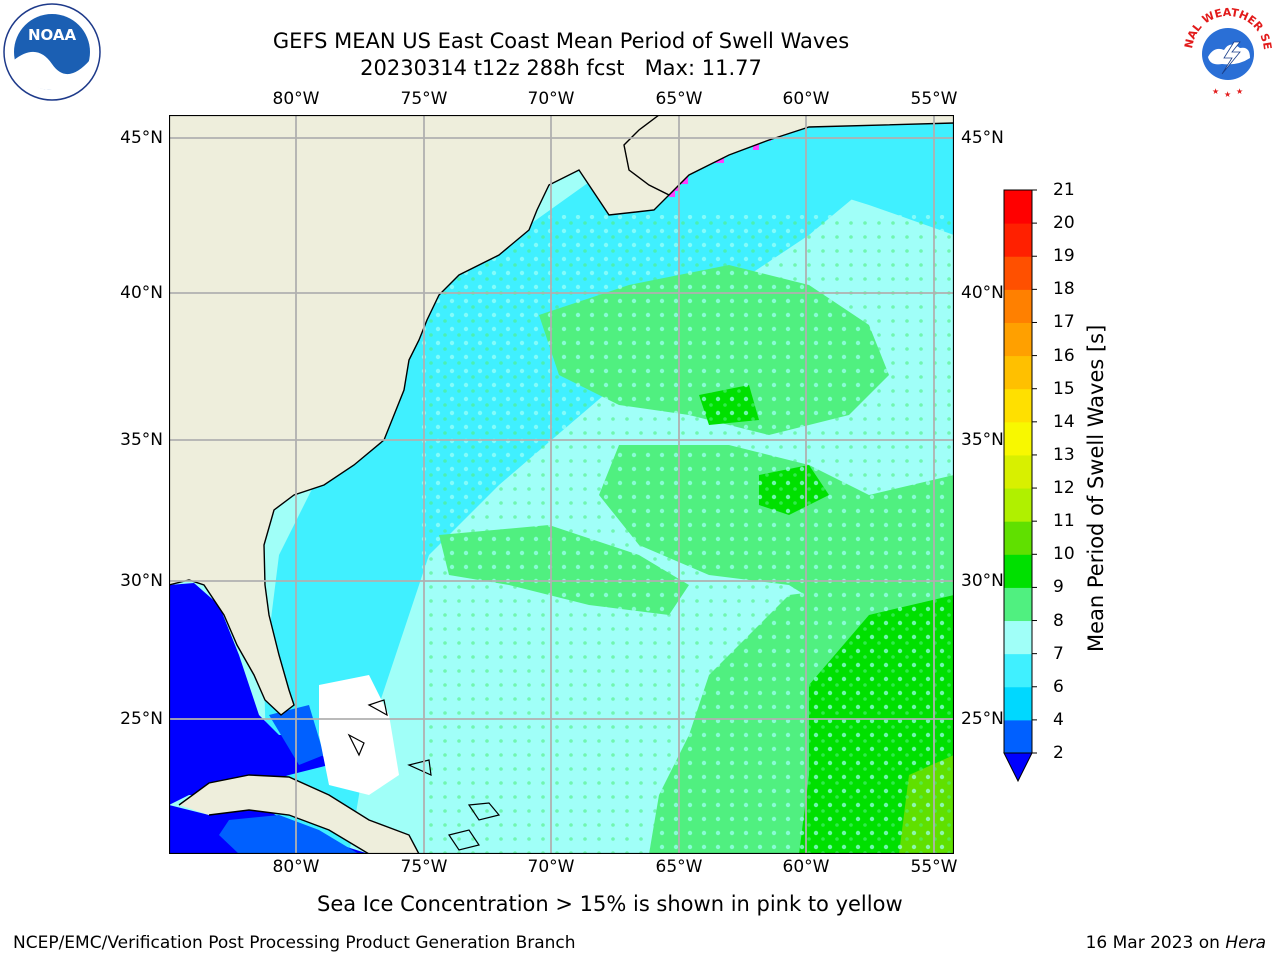 The height and width of the screenshot is (960, 1280). I want to click on land-nova-scotia, so click(789, 155).